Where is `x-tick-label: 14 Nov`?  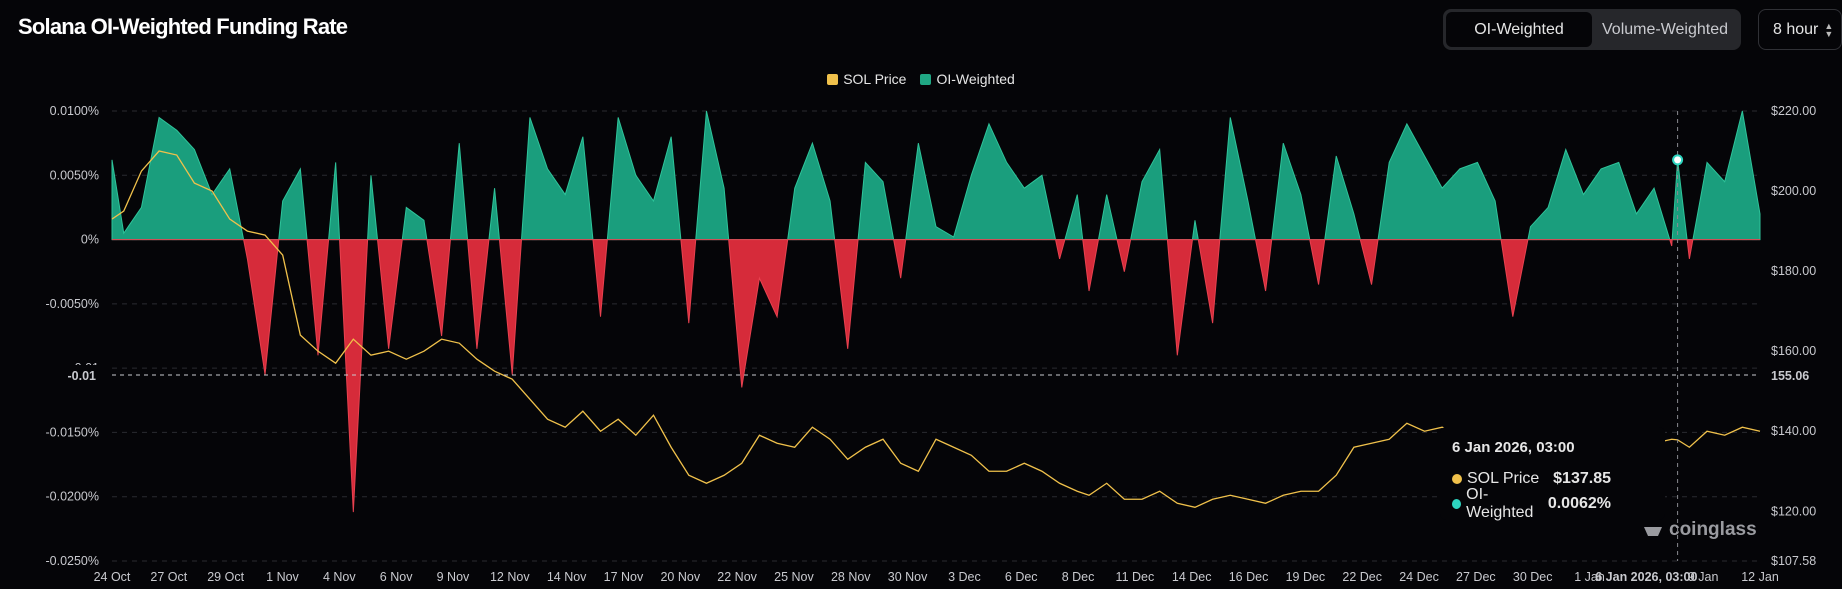
x-tick-label: 14 Nov is located at coordinates (567, 577).